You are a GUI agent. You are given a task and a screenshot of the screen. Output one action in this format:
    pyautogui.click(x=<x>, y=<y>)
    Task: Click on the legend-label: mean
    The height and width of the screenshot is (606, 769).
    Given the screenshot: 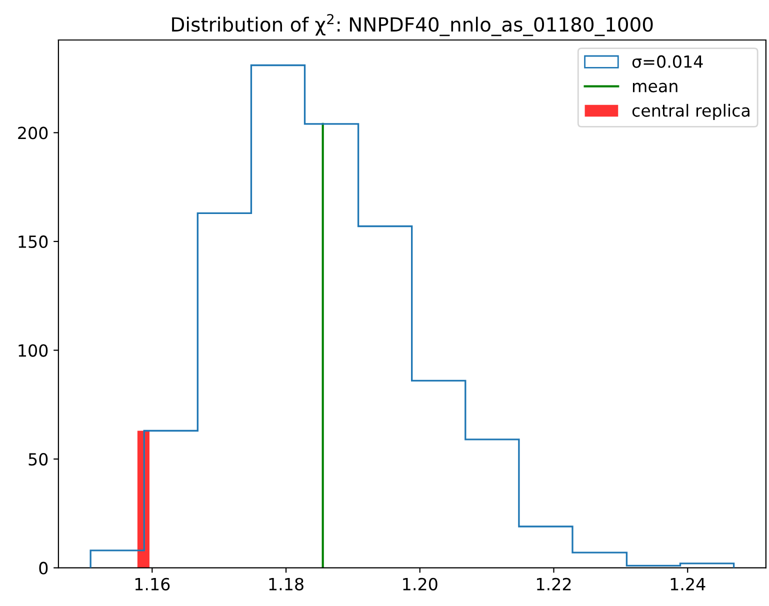 What is the action you would take?
    pyautogui.click(x=655, y=87)
    